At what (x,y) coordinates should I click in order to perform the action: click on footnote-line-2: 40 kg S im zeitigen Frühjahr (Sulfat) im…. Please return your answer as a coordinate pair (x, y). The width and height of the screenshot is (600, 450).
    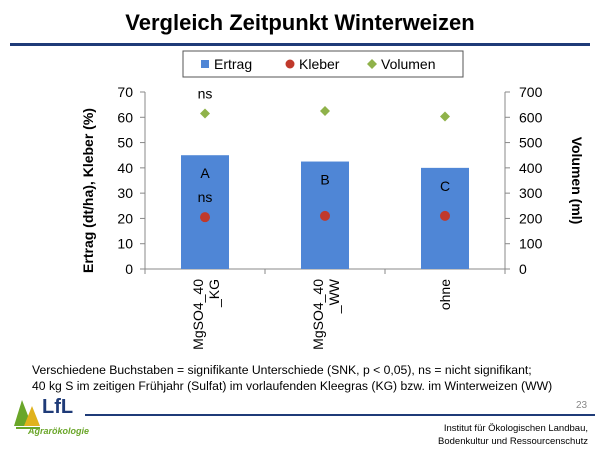
    Looking at the image, I should click on (292, 386).